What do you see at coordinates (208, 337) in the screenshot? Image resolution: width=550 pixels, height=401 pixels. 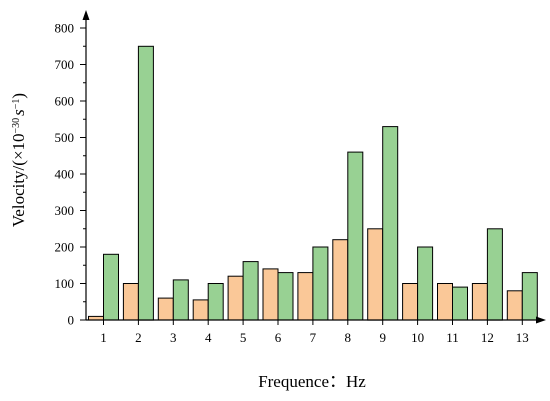 I see `x-tick-label-4: 4` at bounding box center [208, 337].